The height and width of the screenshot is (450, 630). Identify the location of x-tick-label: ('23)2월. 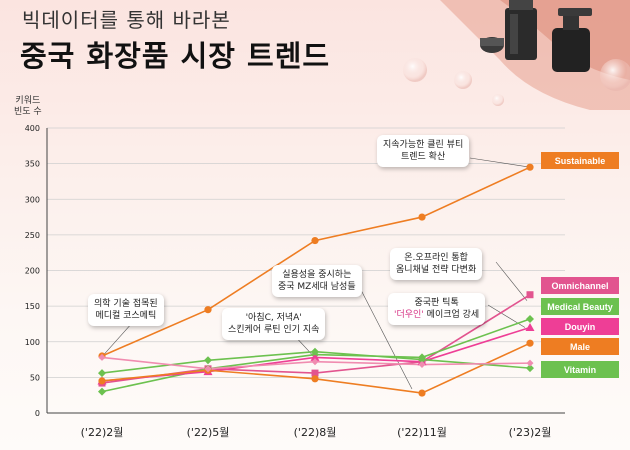
(530, 432).